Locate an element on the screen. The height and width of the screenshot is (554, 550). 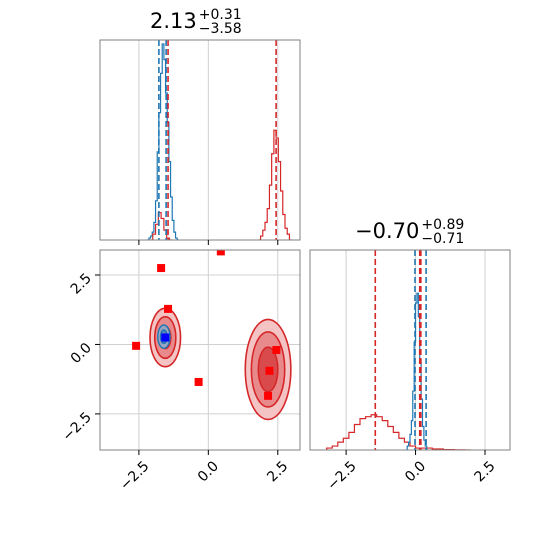
hist-param-2-xtick-label-0: −2.5 is located at coordinates (341, 475).